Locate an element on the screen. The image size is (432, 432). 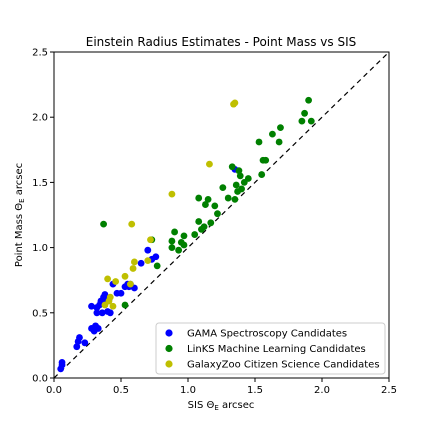
y-tick-label-0: 0.0 is located at coordinates (40, 379).